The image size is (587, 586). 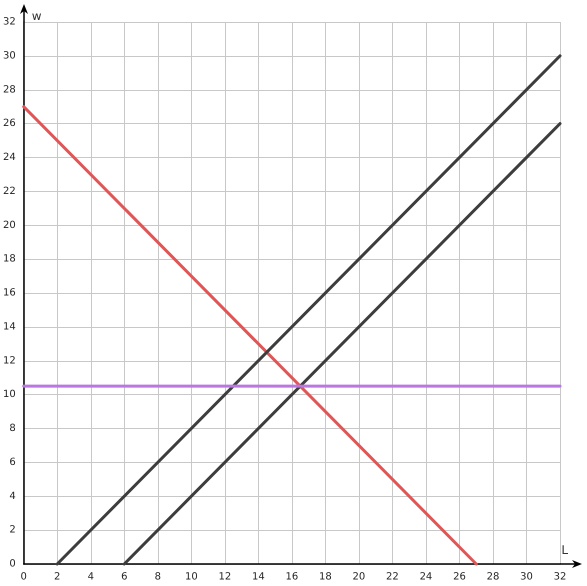 I want to click on y-tick-label: 10, so click(x=9, y=394).